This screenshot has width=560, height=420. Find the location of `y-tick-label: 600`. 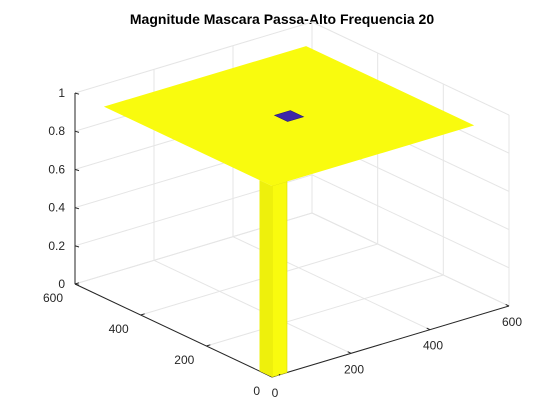

y-tick-label: 600 is located at coordinates (53, 298).